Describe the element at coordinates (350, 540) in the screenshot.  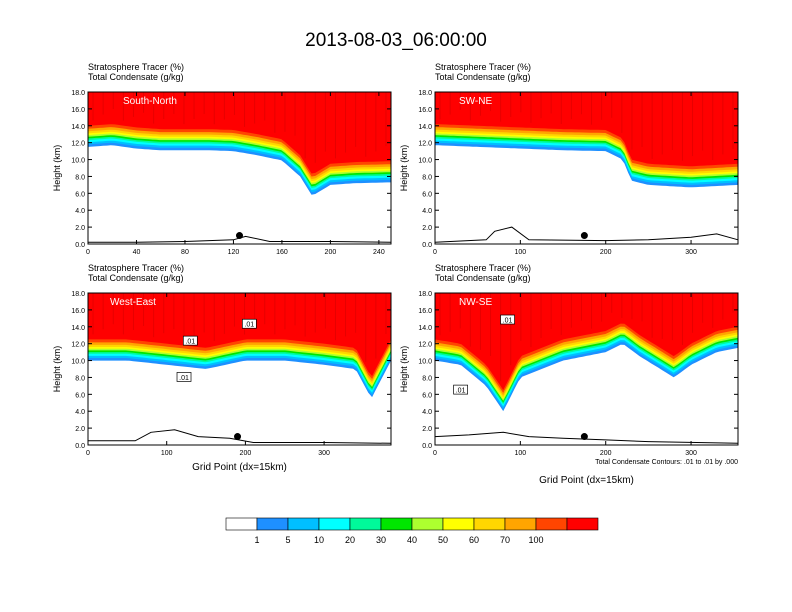
I see `colorbar-label: 20` at that location.